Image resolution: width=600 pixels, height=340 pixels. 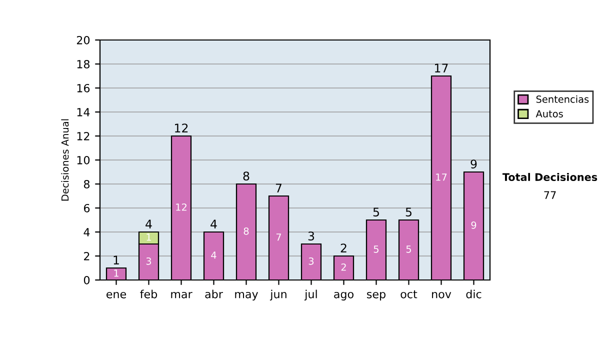 What do you see at coordinates (550, 177) in the screenshot?
I see `text: Total Decisiones` at bounding box center [550, 177].